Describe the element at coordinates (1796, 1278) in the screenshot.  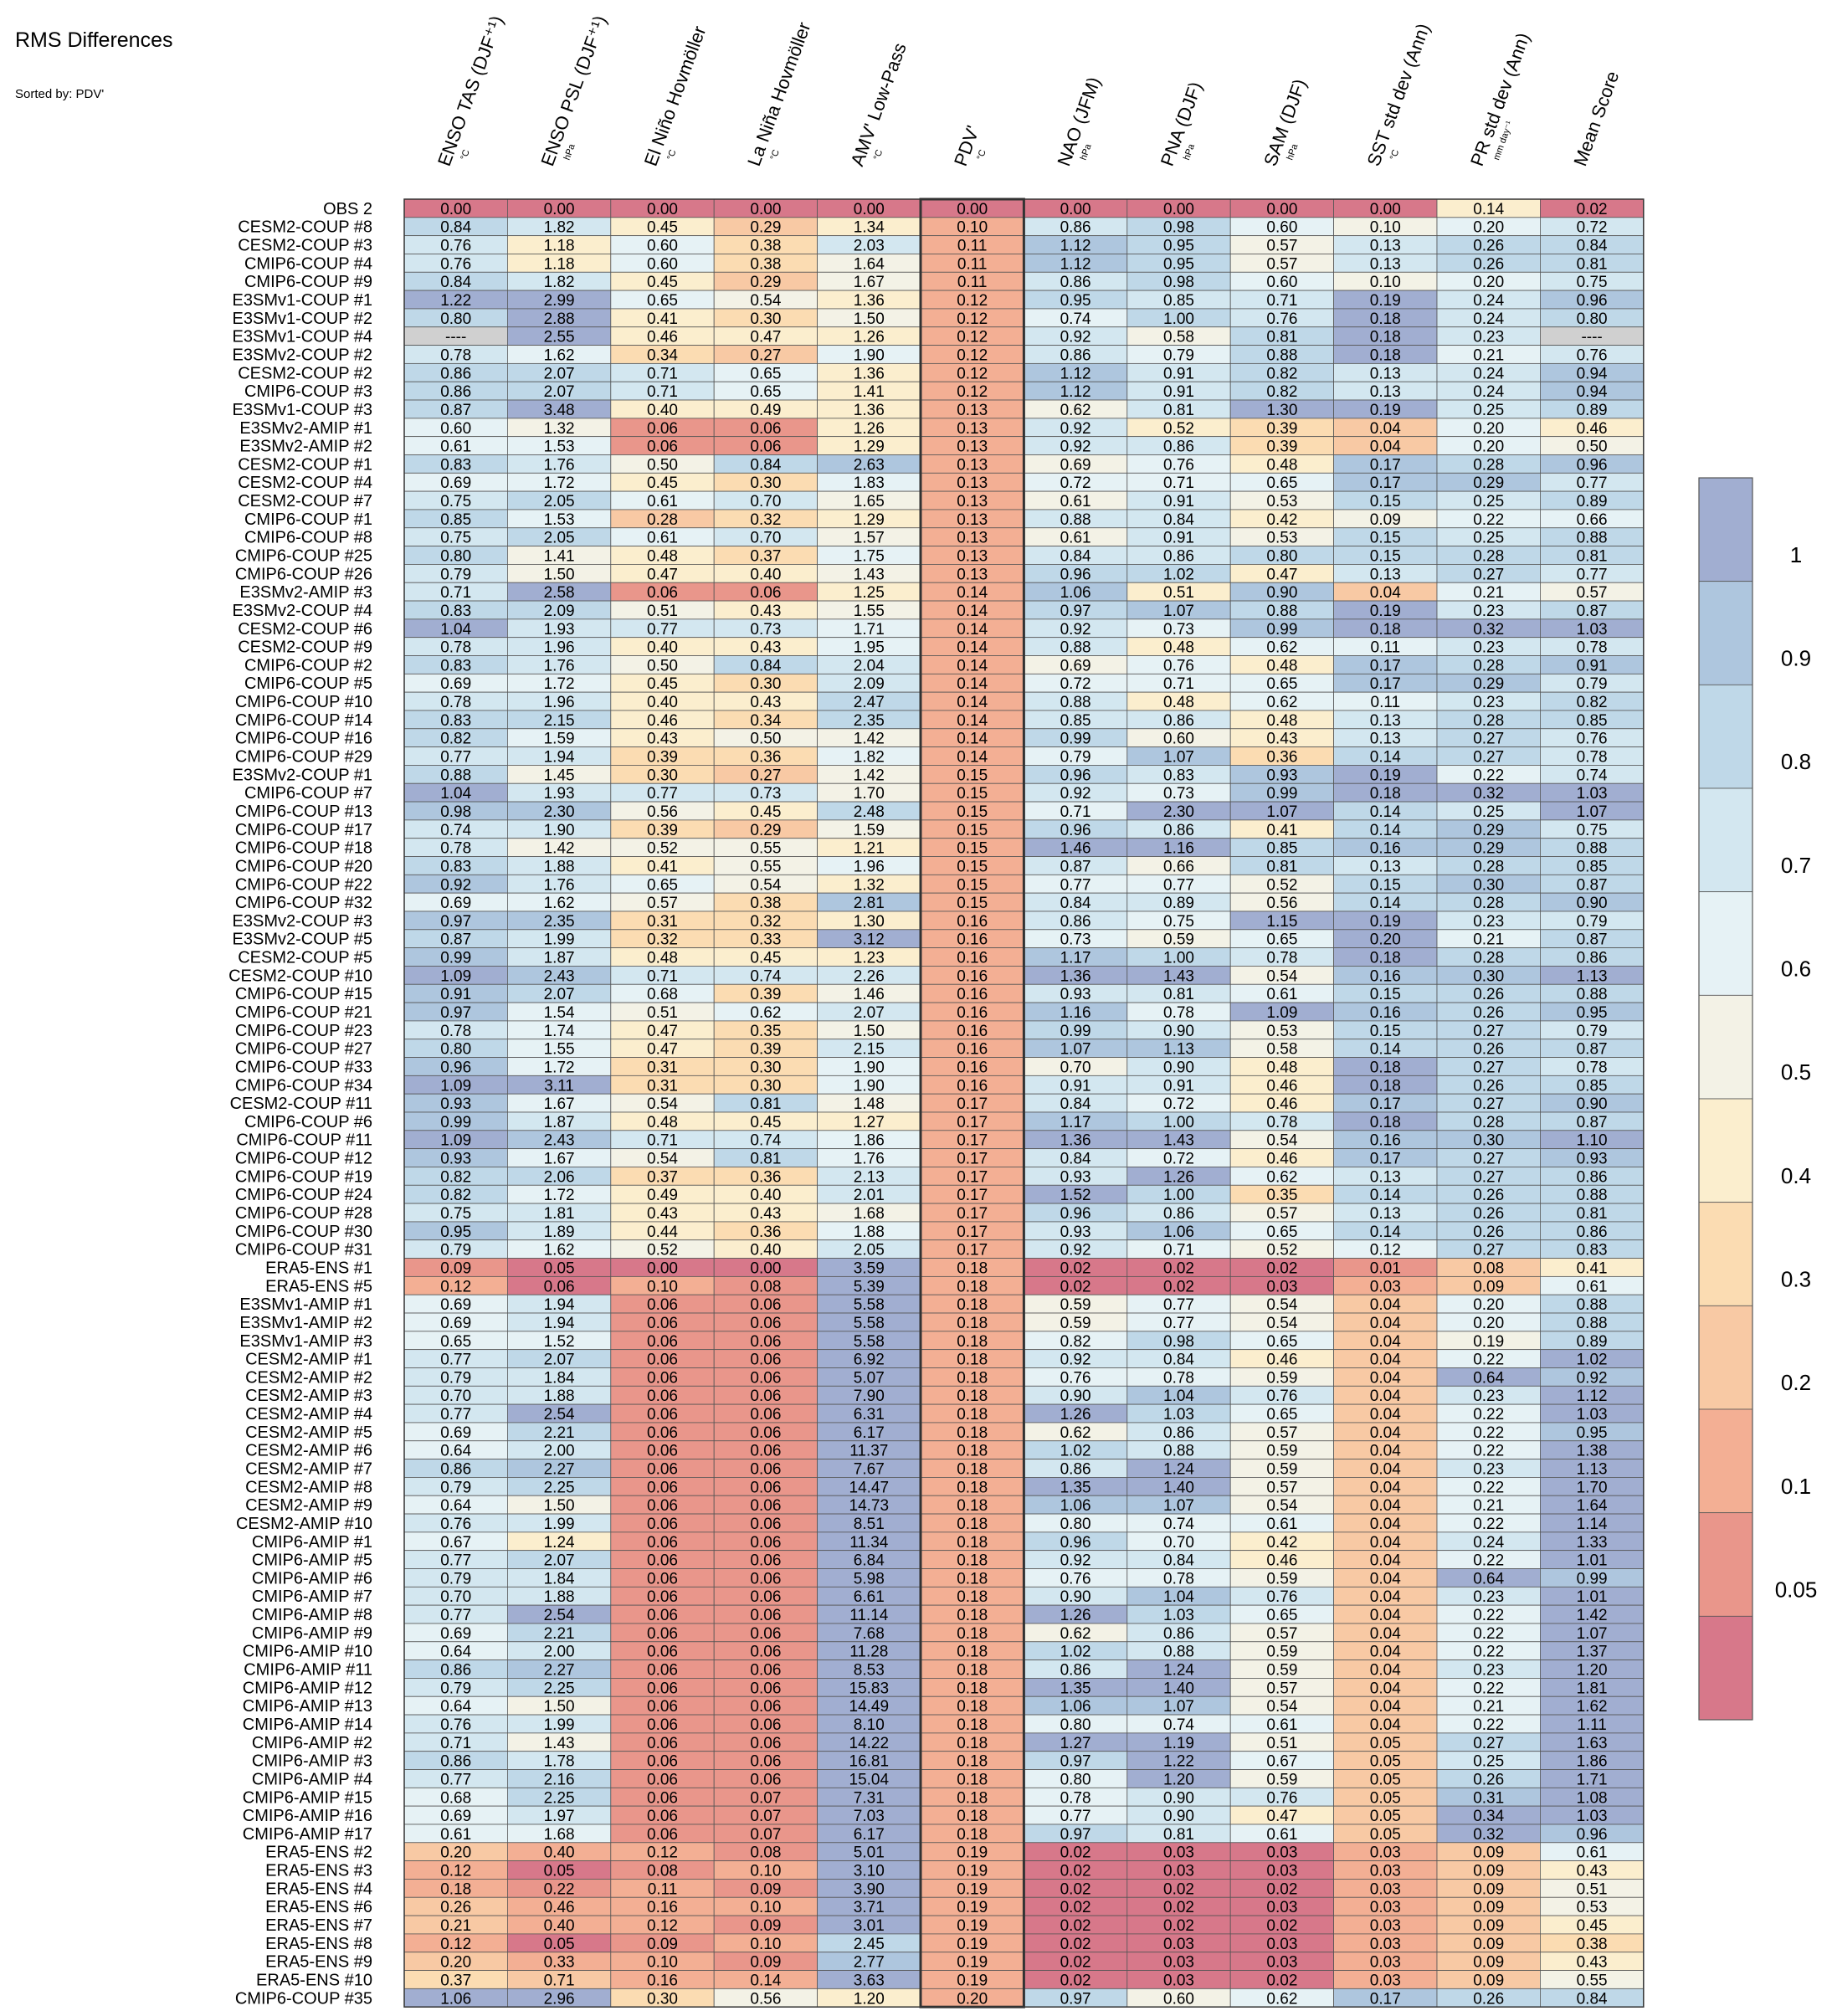
I see `colorbar-tick-label: 0.3` at that location.